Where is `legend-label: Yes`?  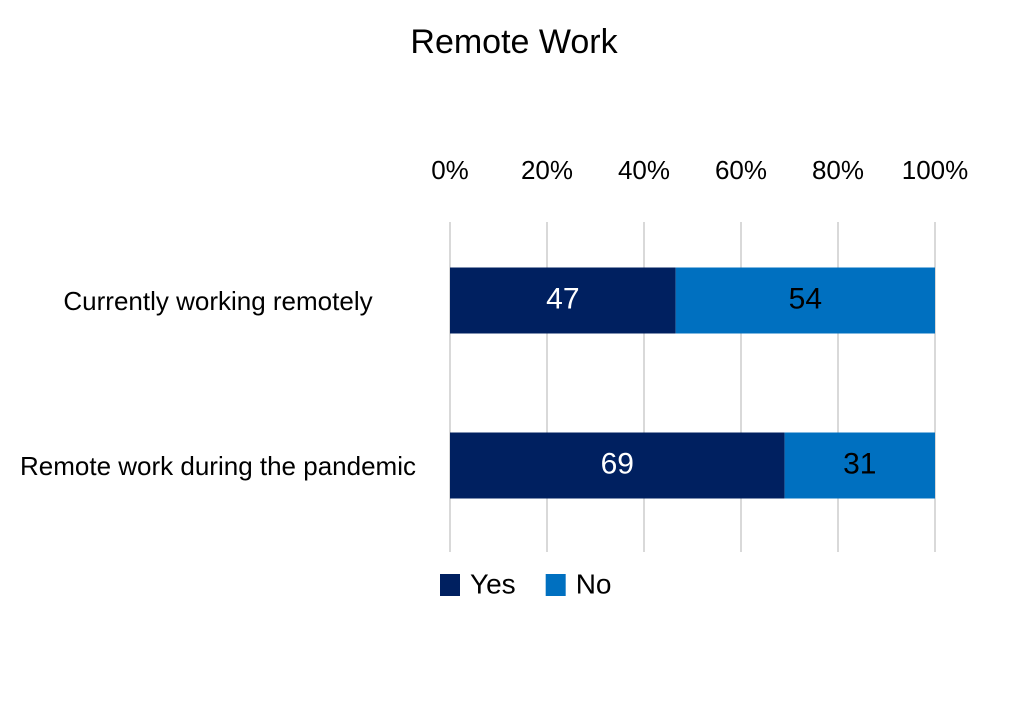 legend-label: Yes is located at coordinates (493, 583).